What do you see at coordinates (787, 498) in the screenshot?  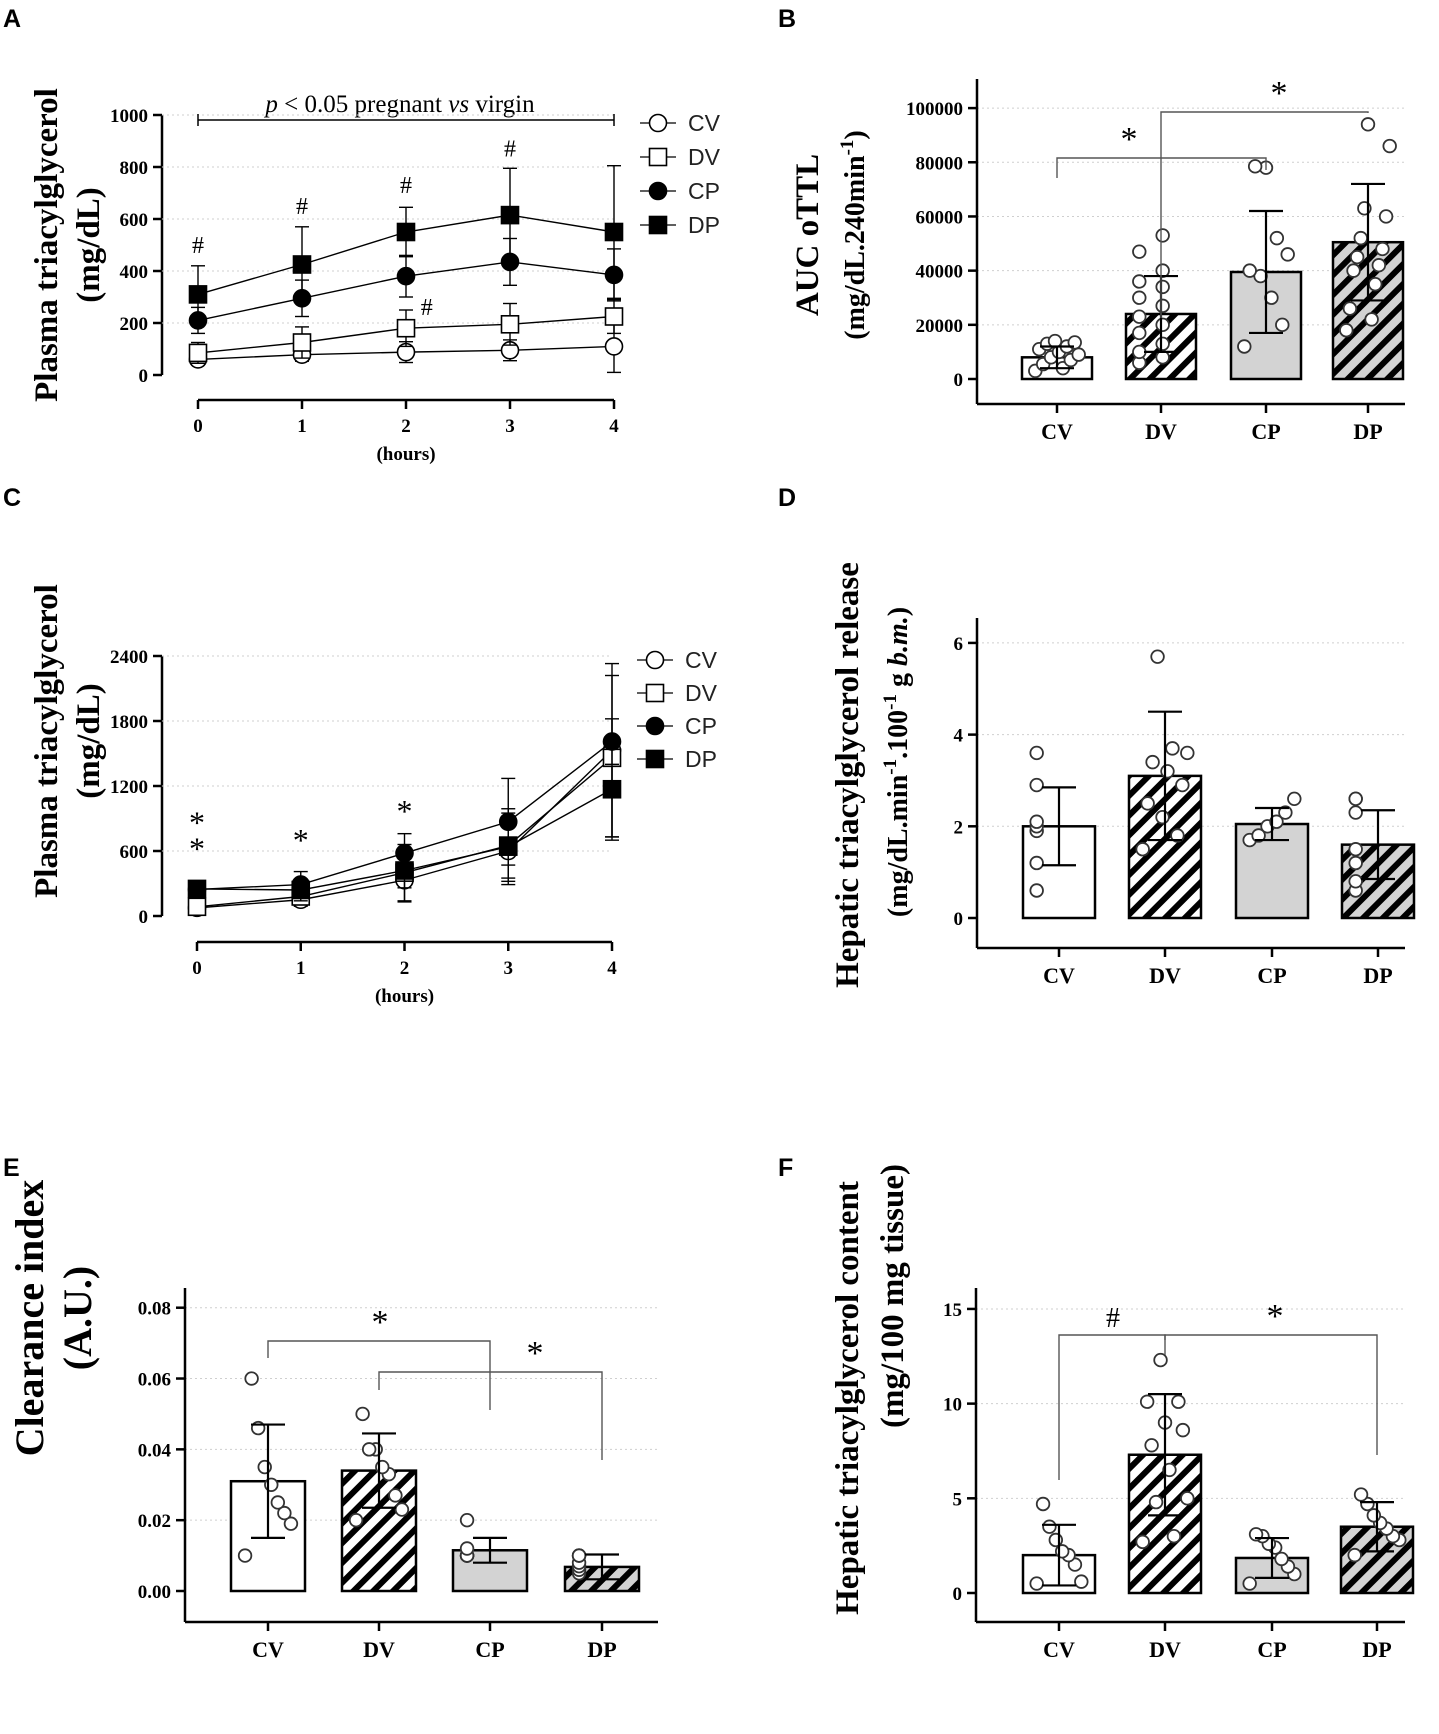 I see `panel-letter-d: D` at bounding box center [787, 498].